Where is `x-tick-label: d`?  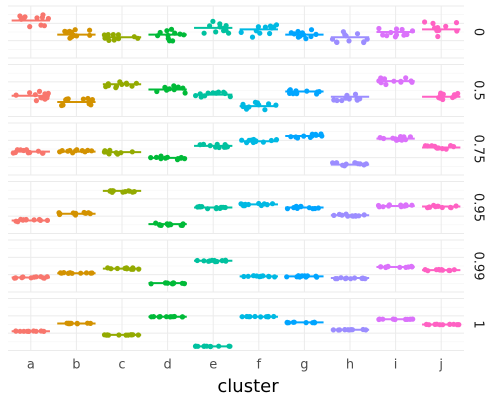
x-tick-label: d is located at coordinates (167, 365).